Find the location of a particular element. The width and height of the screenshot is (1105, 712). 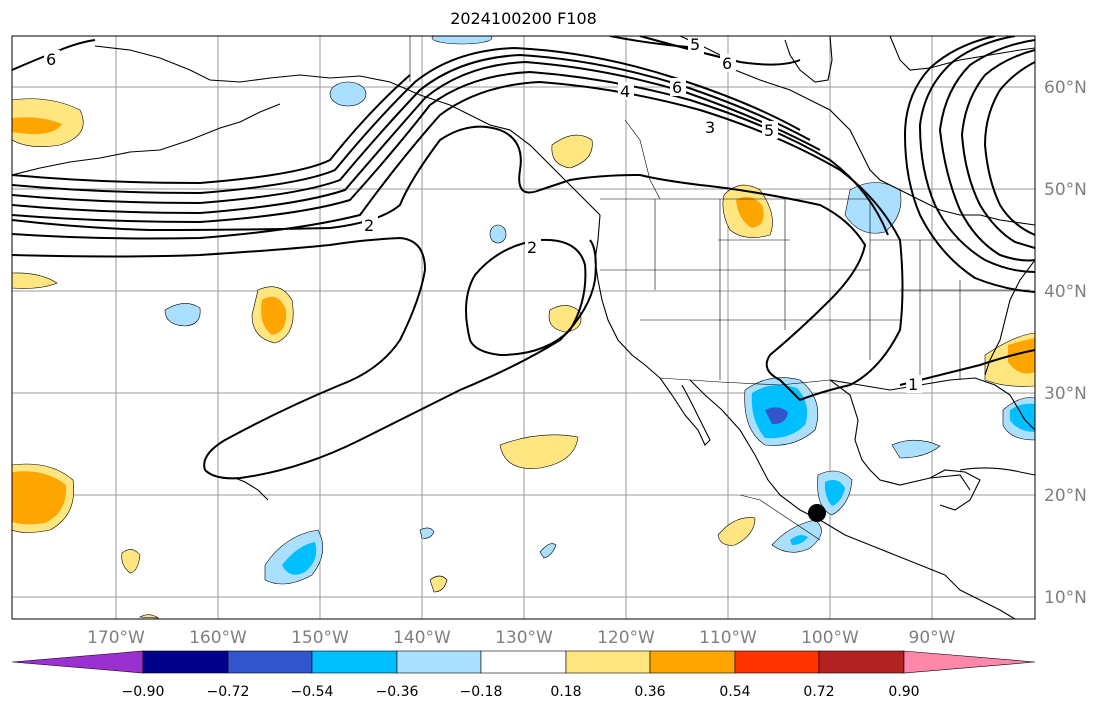

lon-label-150: 150°W is located at coordinates (320, 638).